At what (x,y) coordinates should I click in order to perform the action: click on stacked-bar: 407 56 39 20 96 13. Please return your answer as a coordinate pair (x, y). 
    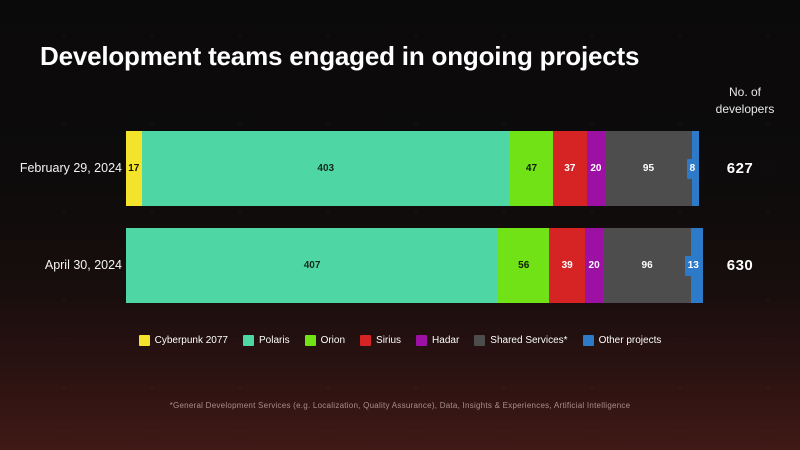
    Looking at the image, I should click on (414, 265).